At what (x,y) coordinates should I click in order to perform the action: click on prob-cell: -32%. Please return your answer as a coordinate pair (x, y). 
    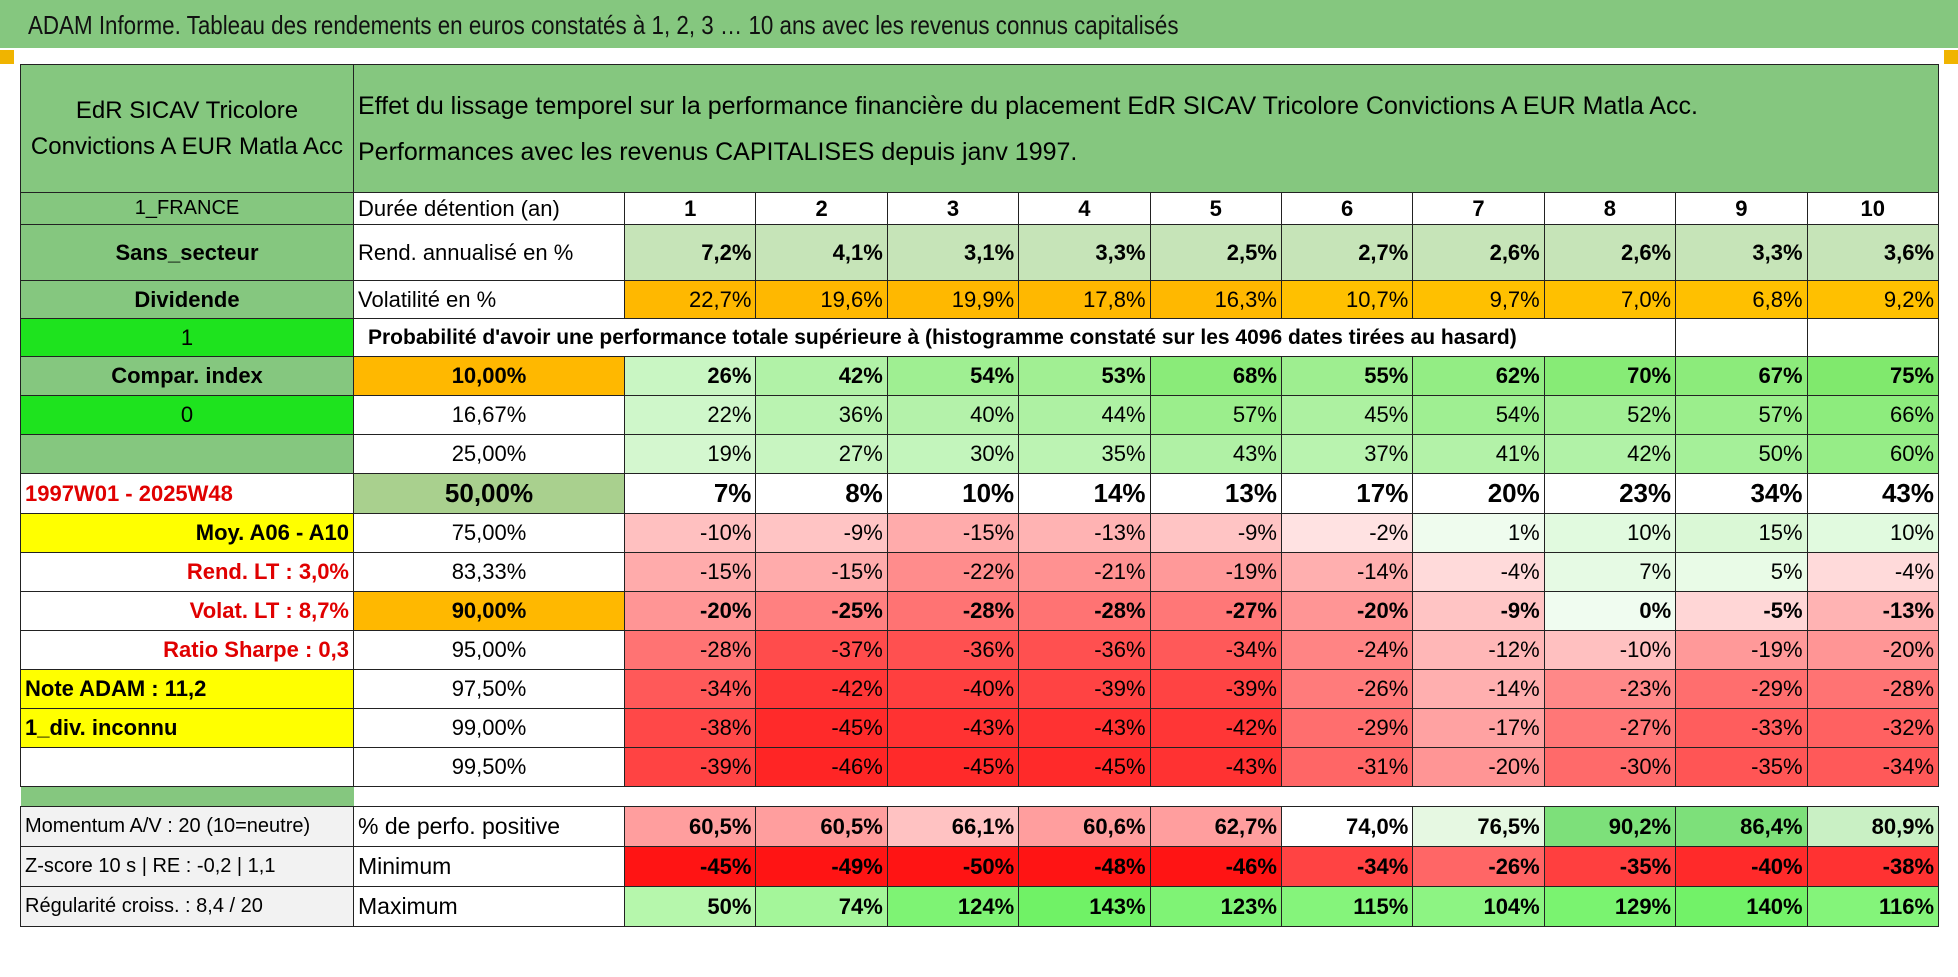
    Looking at the image, I should click on (1873, 728).